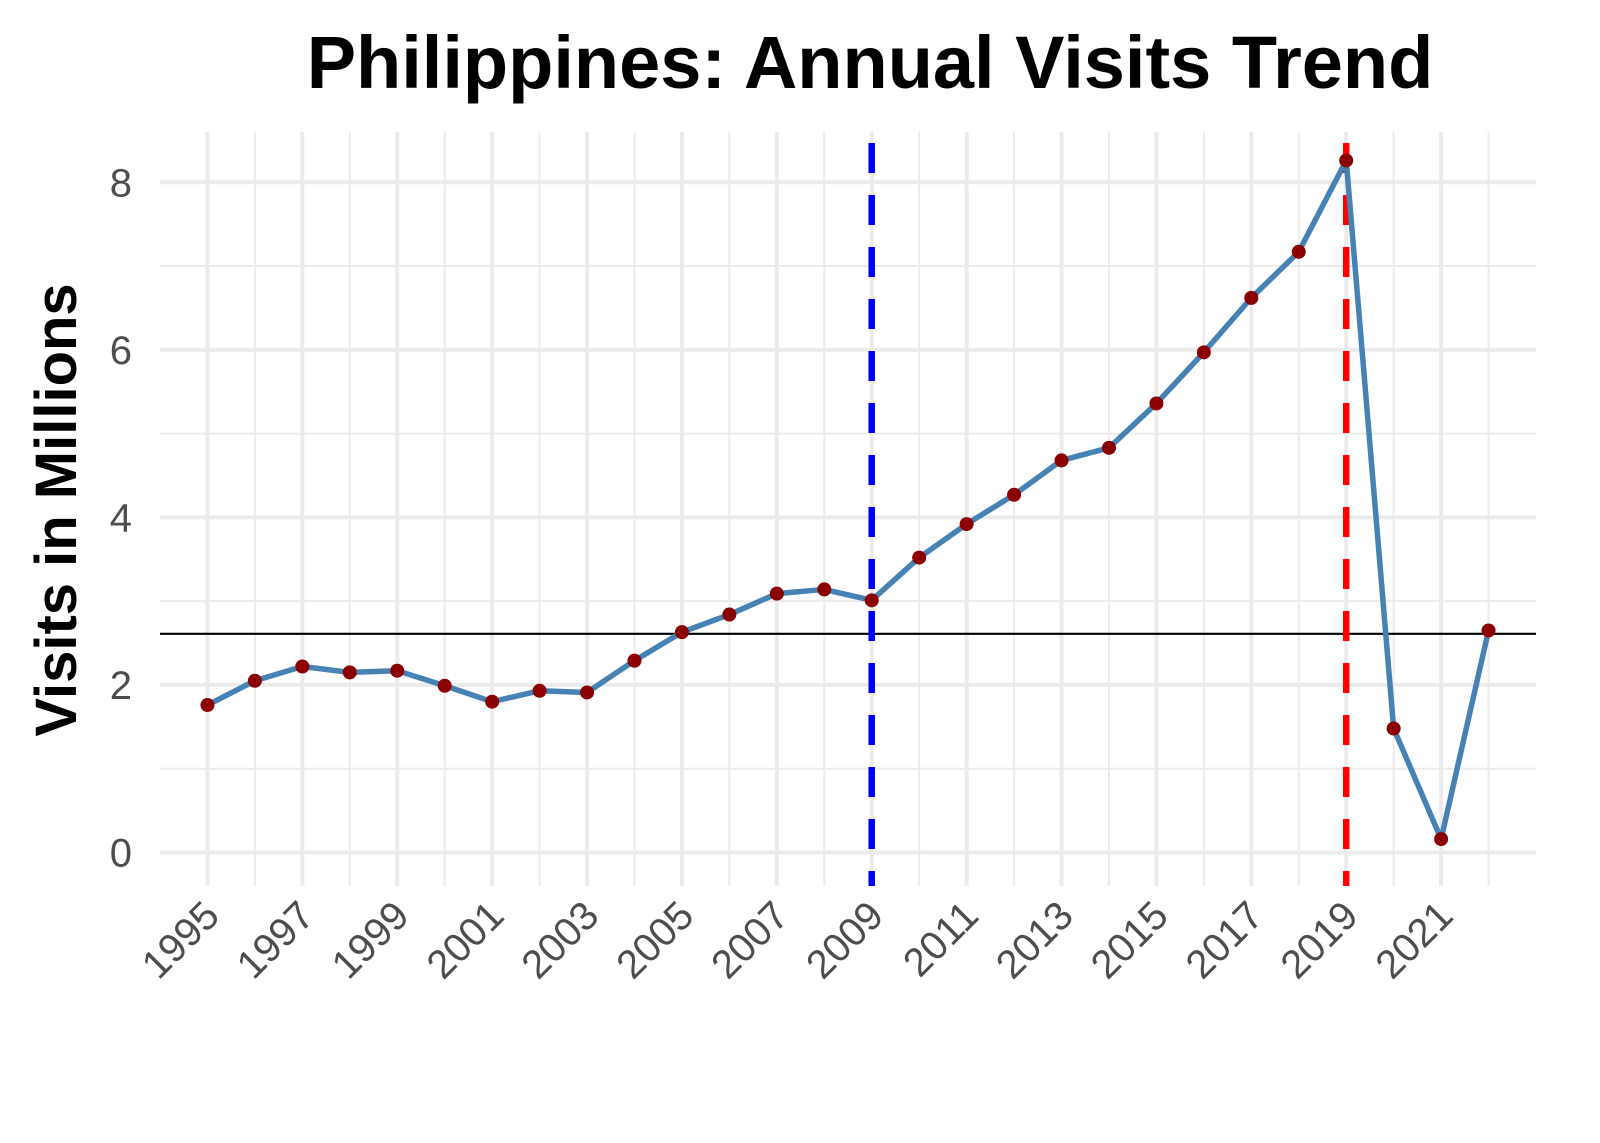  I want to click on data-point-2014, so click(1108, 447).